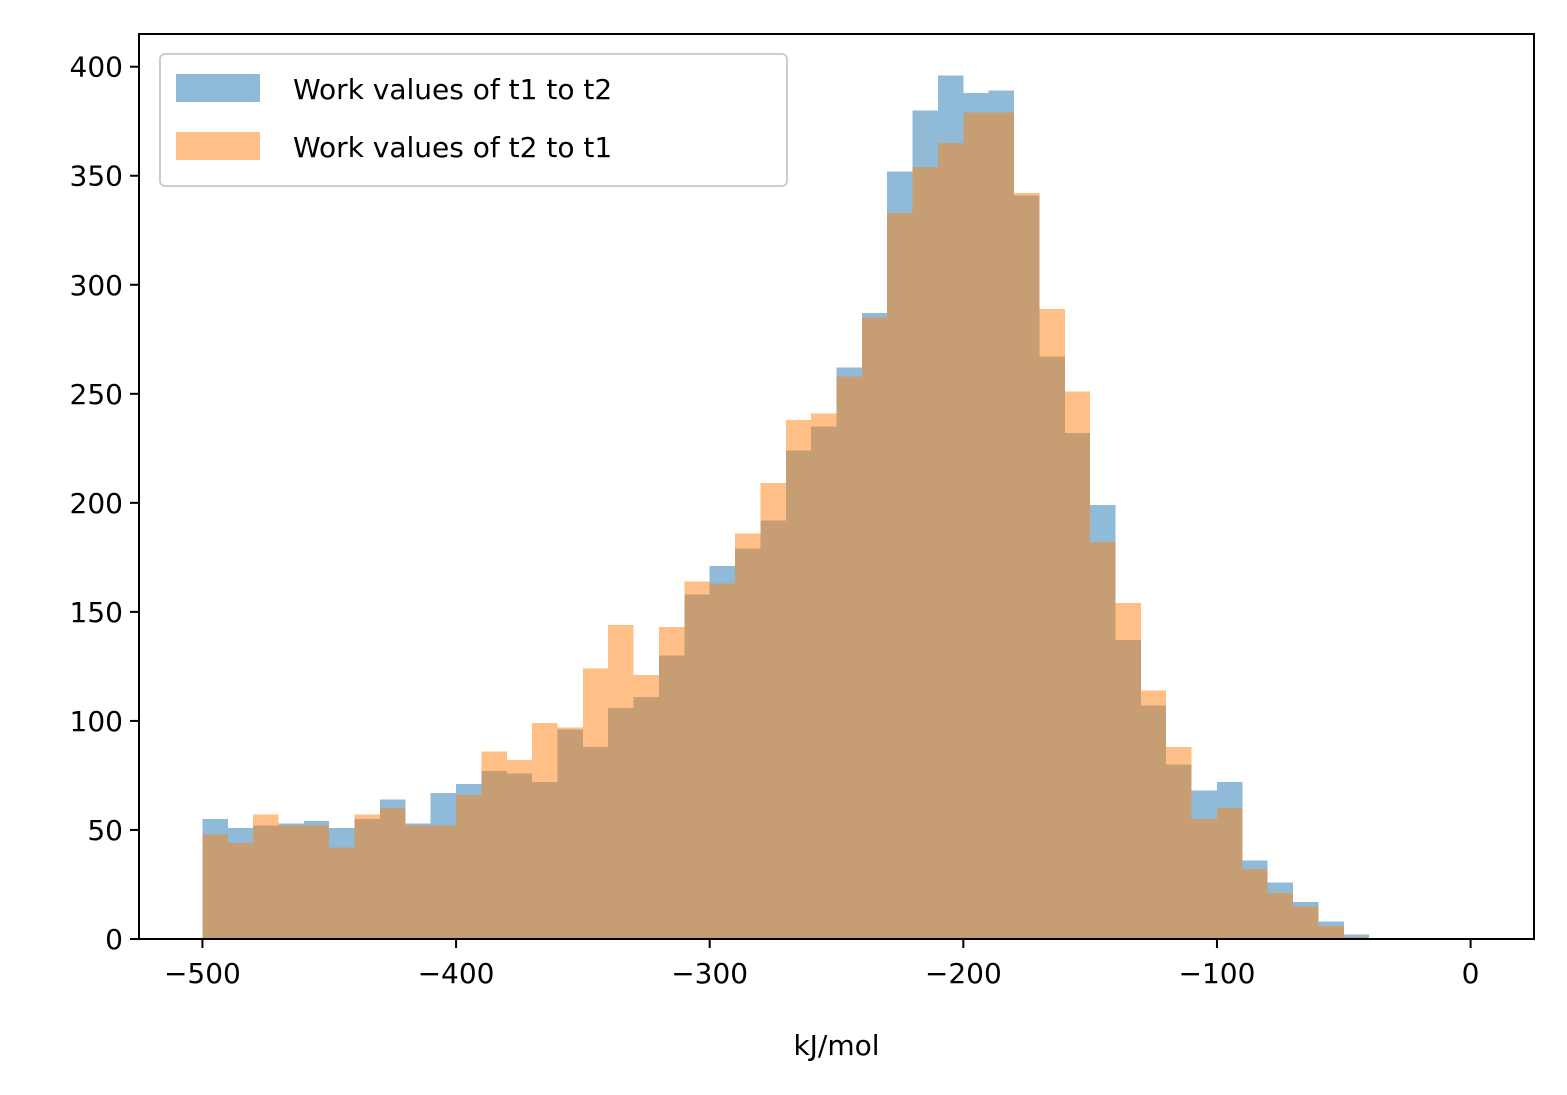 Image resolution: width=1567 pixels, height=1095 pixels. I want to click on y-axis: 0 50 100 150 200 250 300 350 400, so click(104, 503).